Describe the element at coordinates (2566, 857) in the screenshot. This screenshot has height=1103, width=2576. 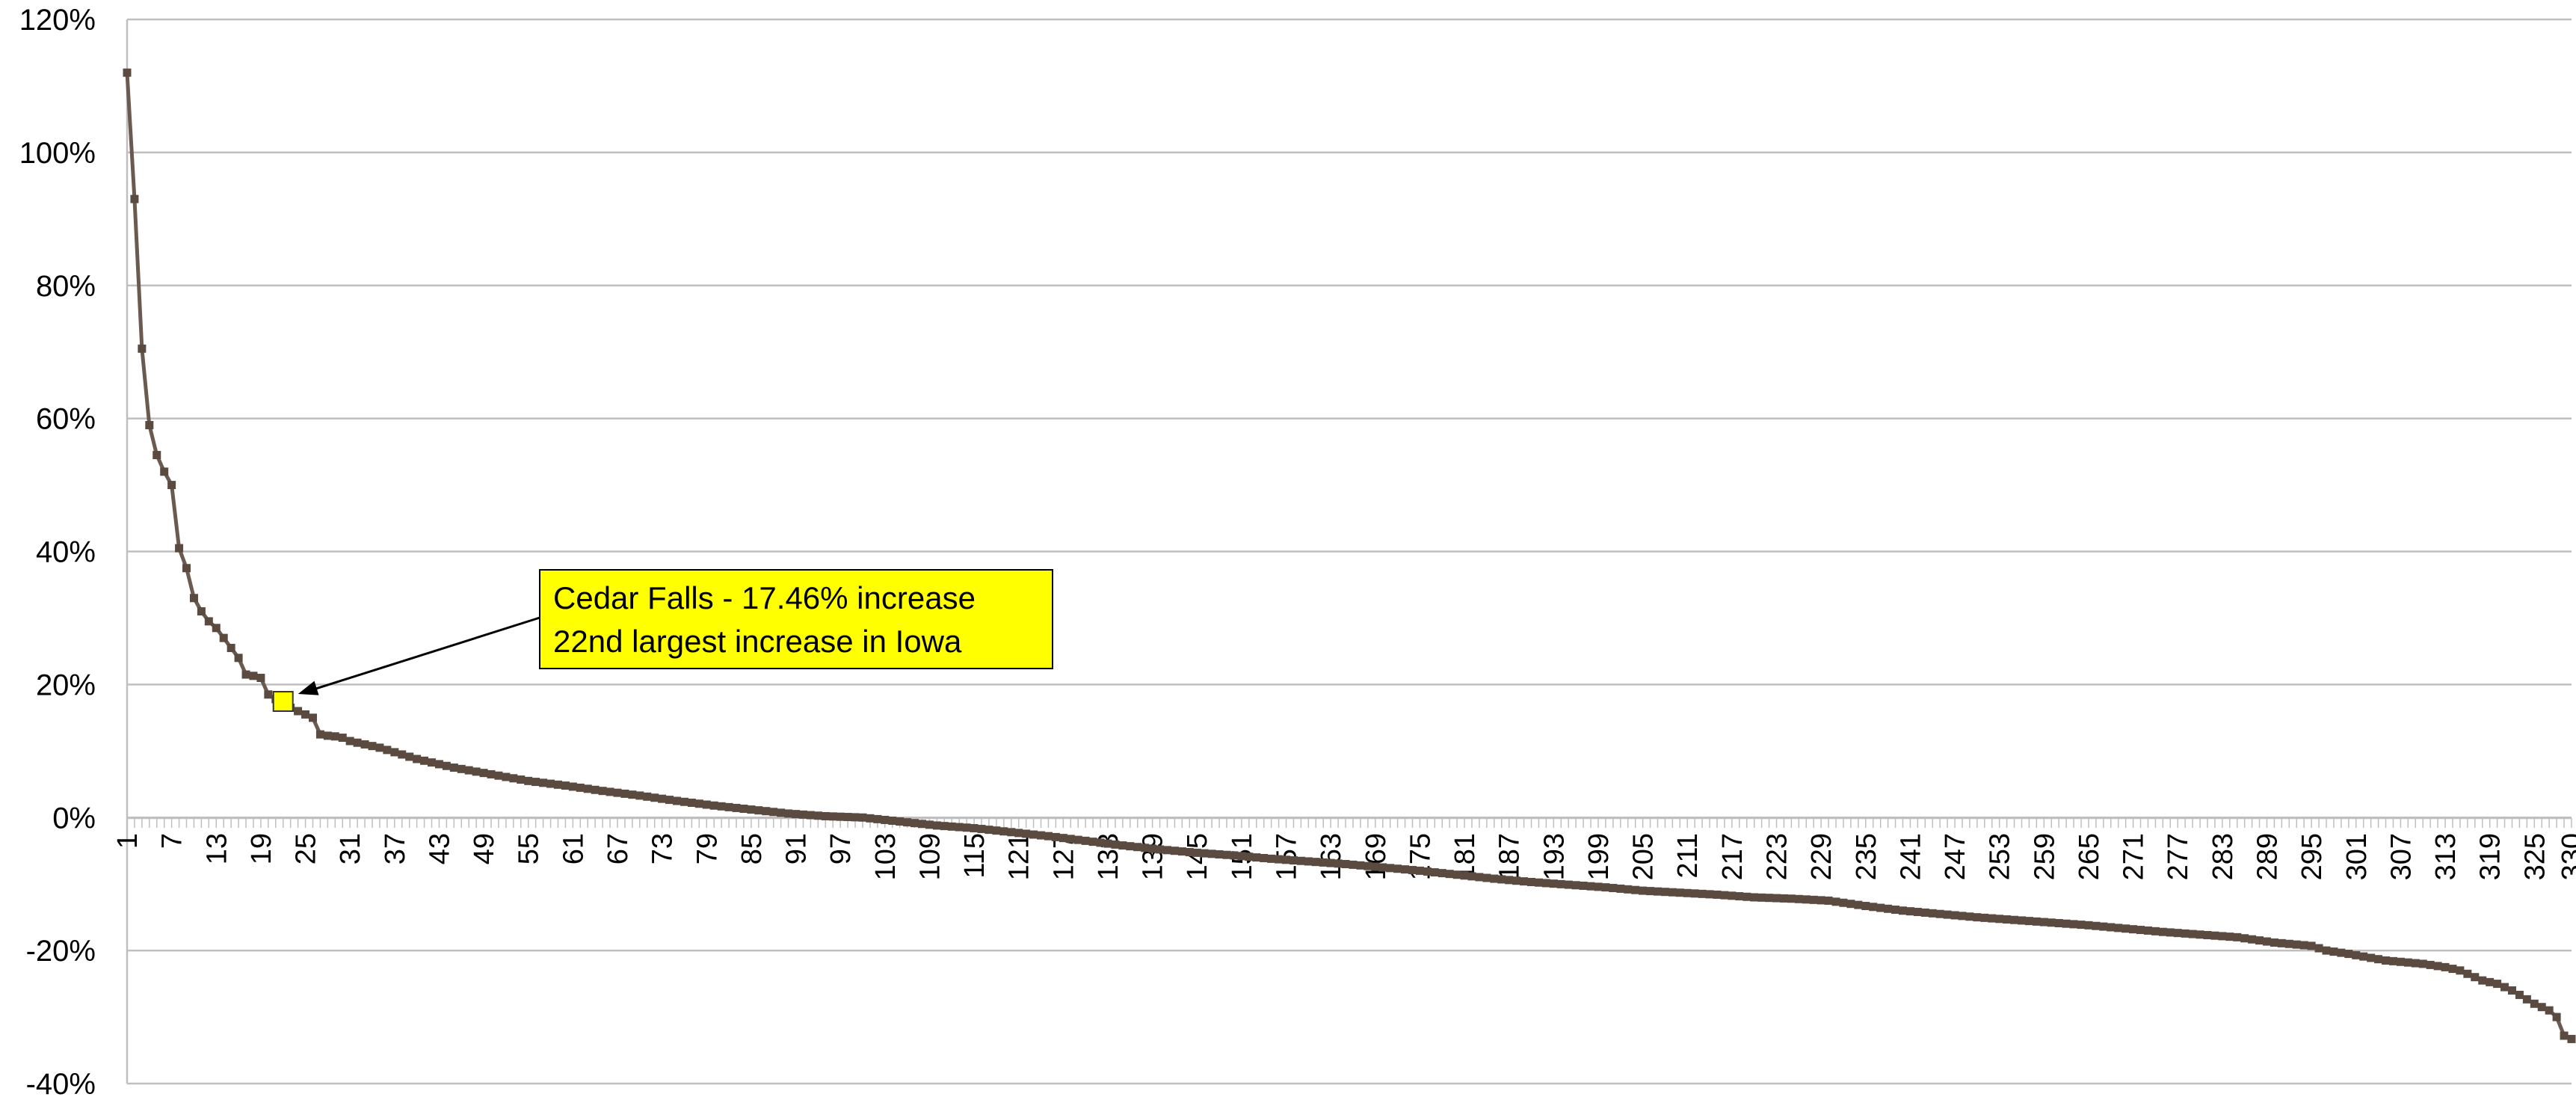
I see `x-tick-label: 330` at that location.